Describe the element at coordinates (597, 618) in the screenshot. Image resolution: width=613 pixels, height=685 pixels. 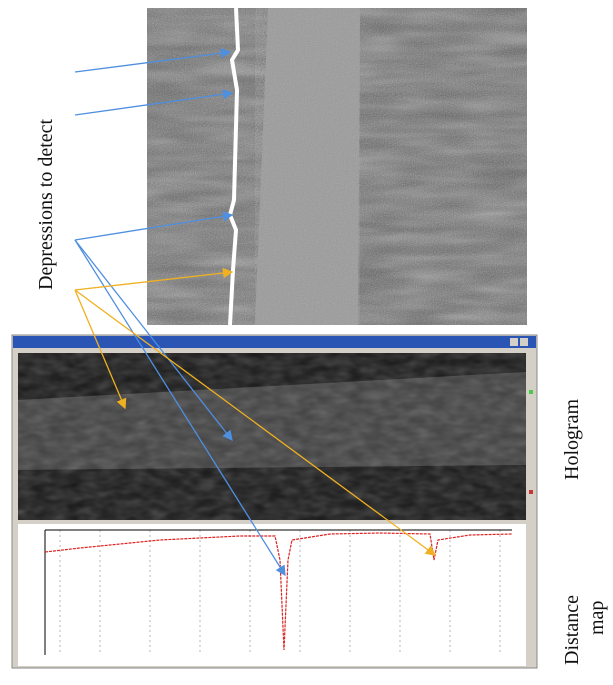
I see `distance-map-label: map` at that location.